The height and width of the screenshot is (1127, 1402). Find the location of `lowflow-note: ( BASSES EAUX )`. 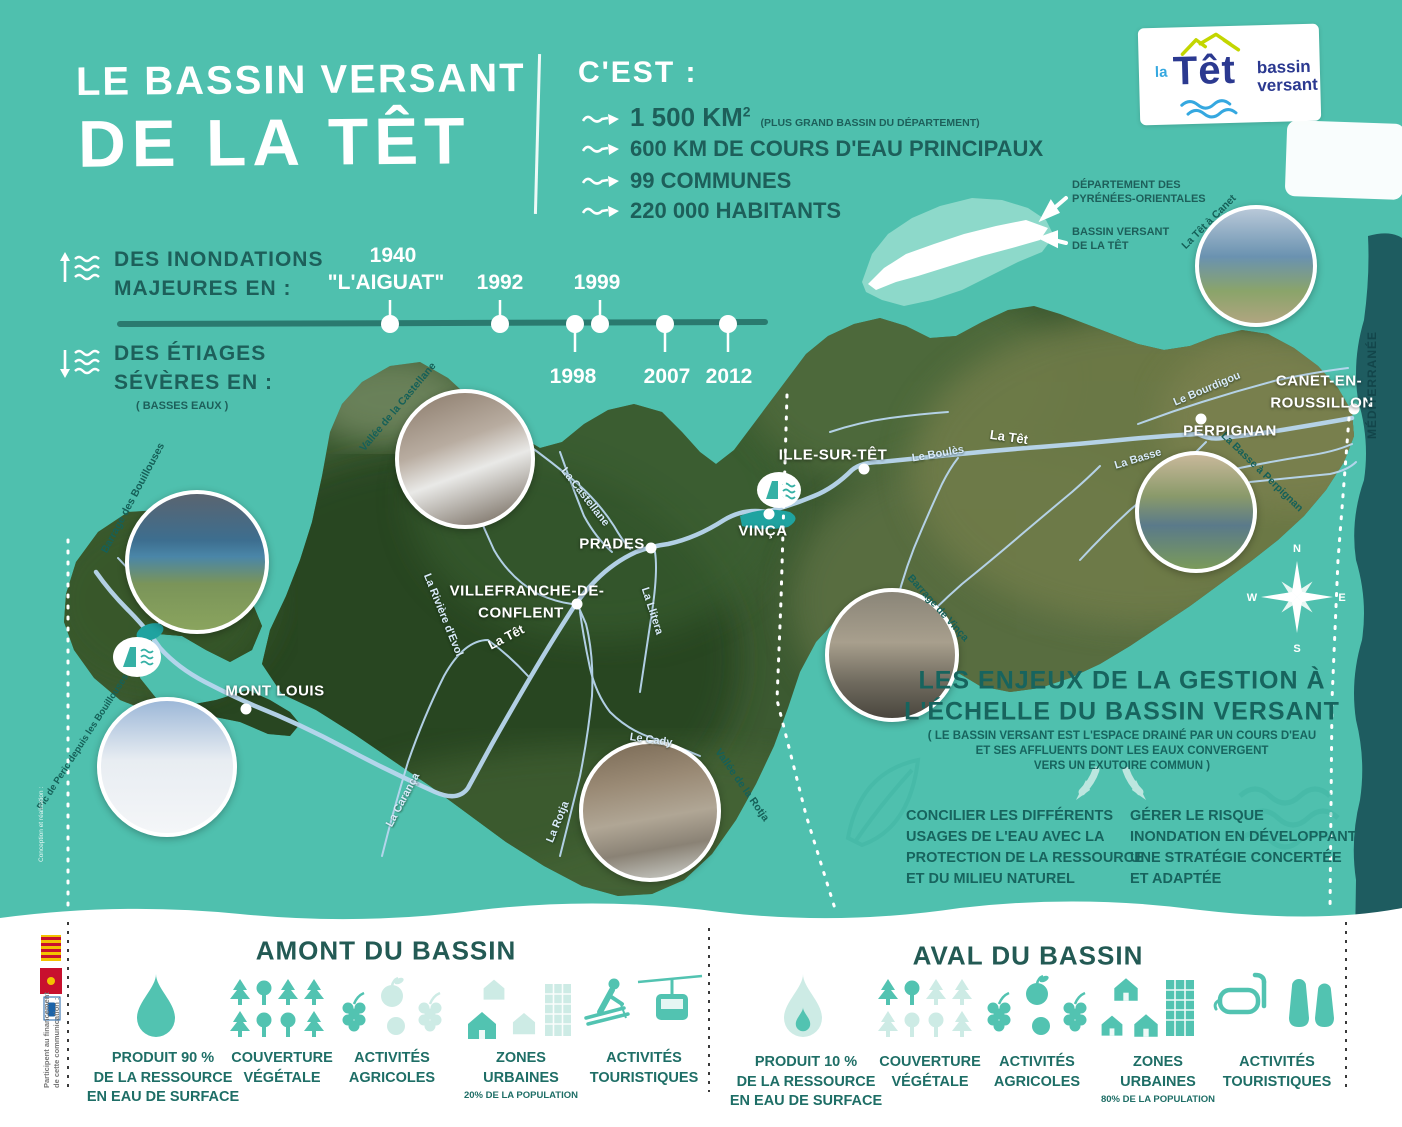

lowflow-note: ( BASSES EAUX ) is located at coordinates (182, 406).